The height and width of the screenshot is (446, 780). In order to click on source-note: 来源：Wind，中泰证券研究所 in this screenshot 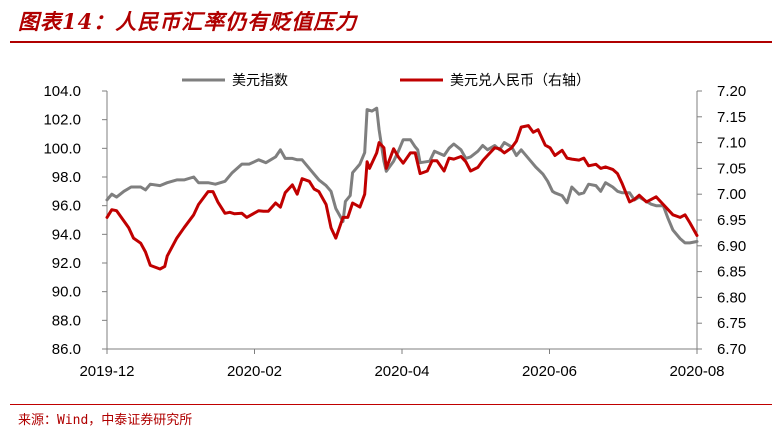, I will do `click(105, 420)`.